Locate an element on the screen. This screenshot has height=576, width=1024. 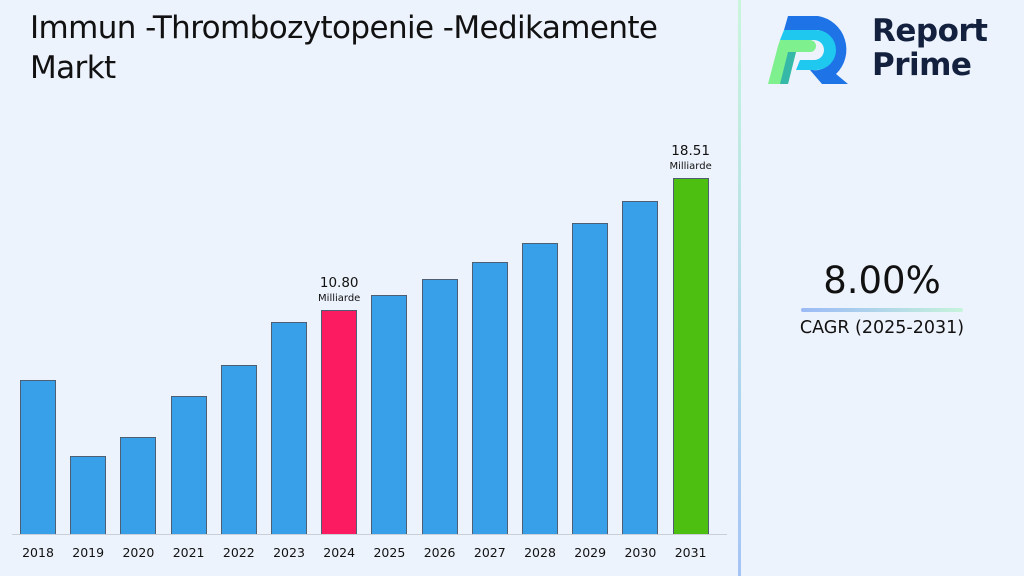
bar-2020 is located at coordinates (138, 485).